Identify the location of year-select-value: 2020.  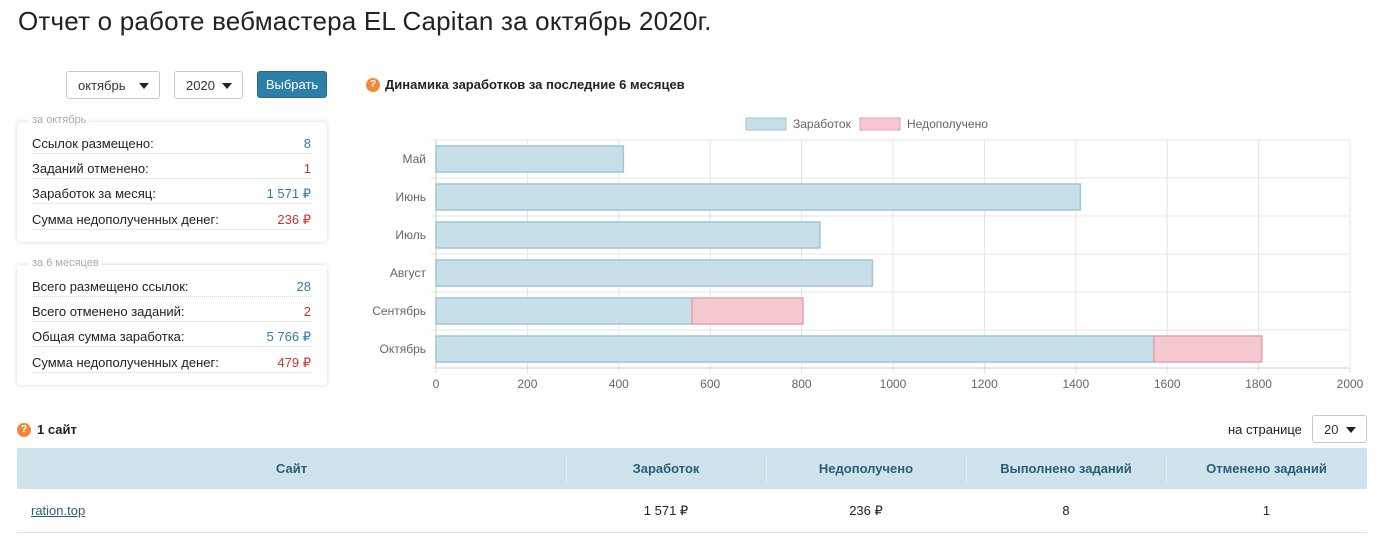
(200, 85).